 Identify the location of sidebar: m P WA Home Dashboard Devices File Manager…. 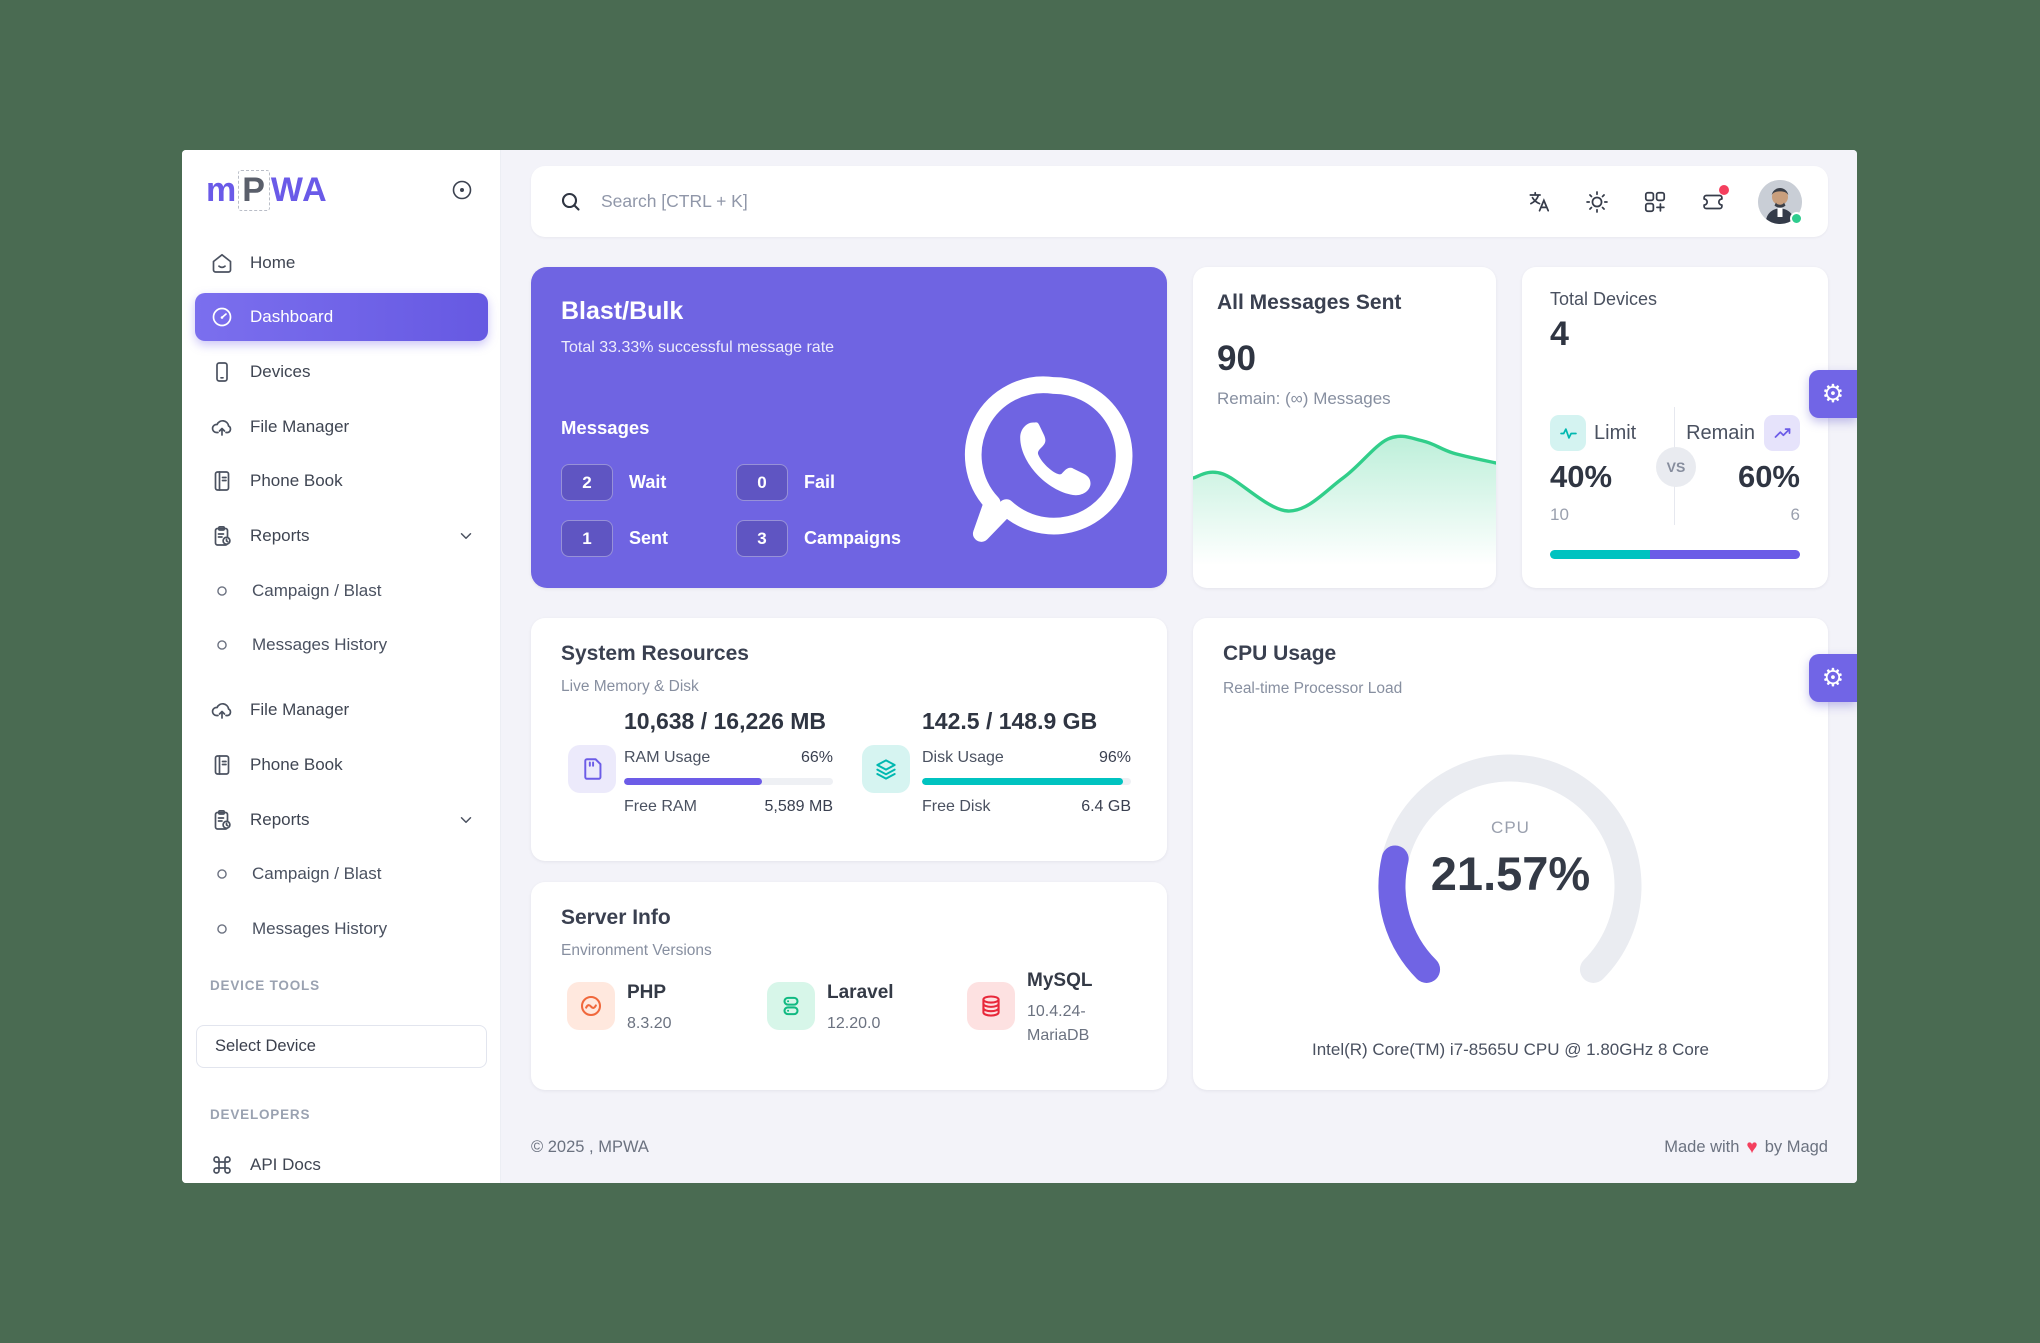
(341, 666).